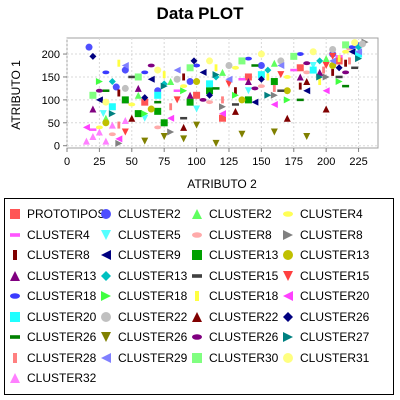 The width and height of the screenshot is (400, 400). I want to click on legend-item: CLUSTER15, so click(234, 276).